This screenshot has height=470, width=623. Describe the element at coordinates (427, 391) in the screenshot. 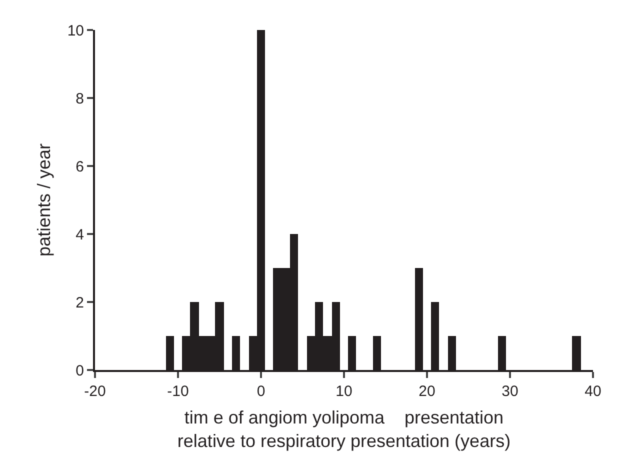

I see `x-tick-label: 20` at that location.